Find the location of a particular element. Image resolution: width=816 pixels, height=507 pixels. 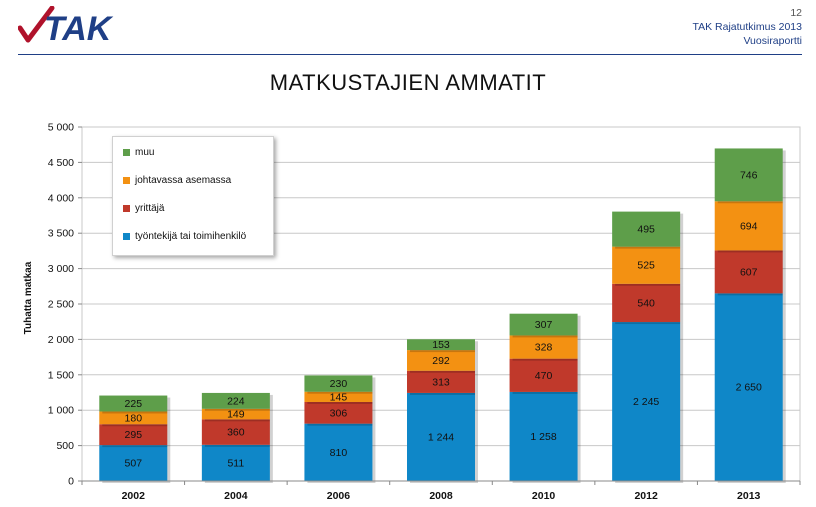

legend-item: työntekijä tai toimihenkilö is located at coordinates (184, 236).